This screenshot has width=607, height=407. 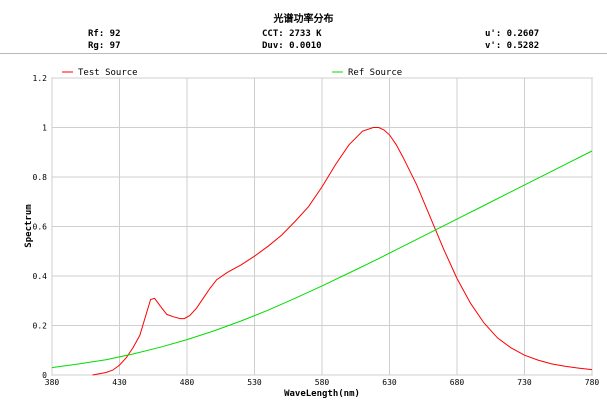 I want to click on header-separator, so click(x=303, y=53).